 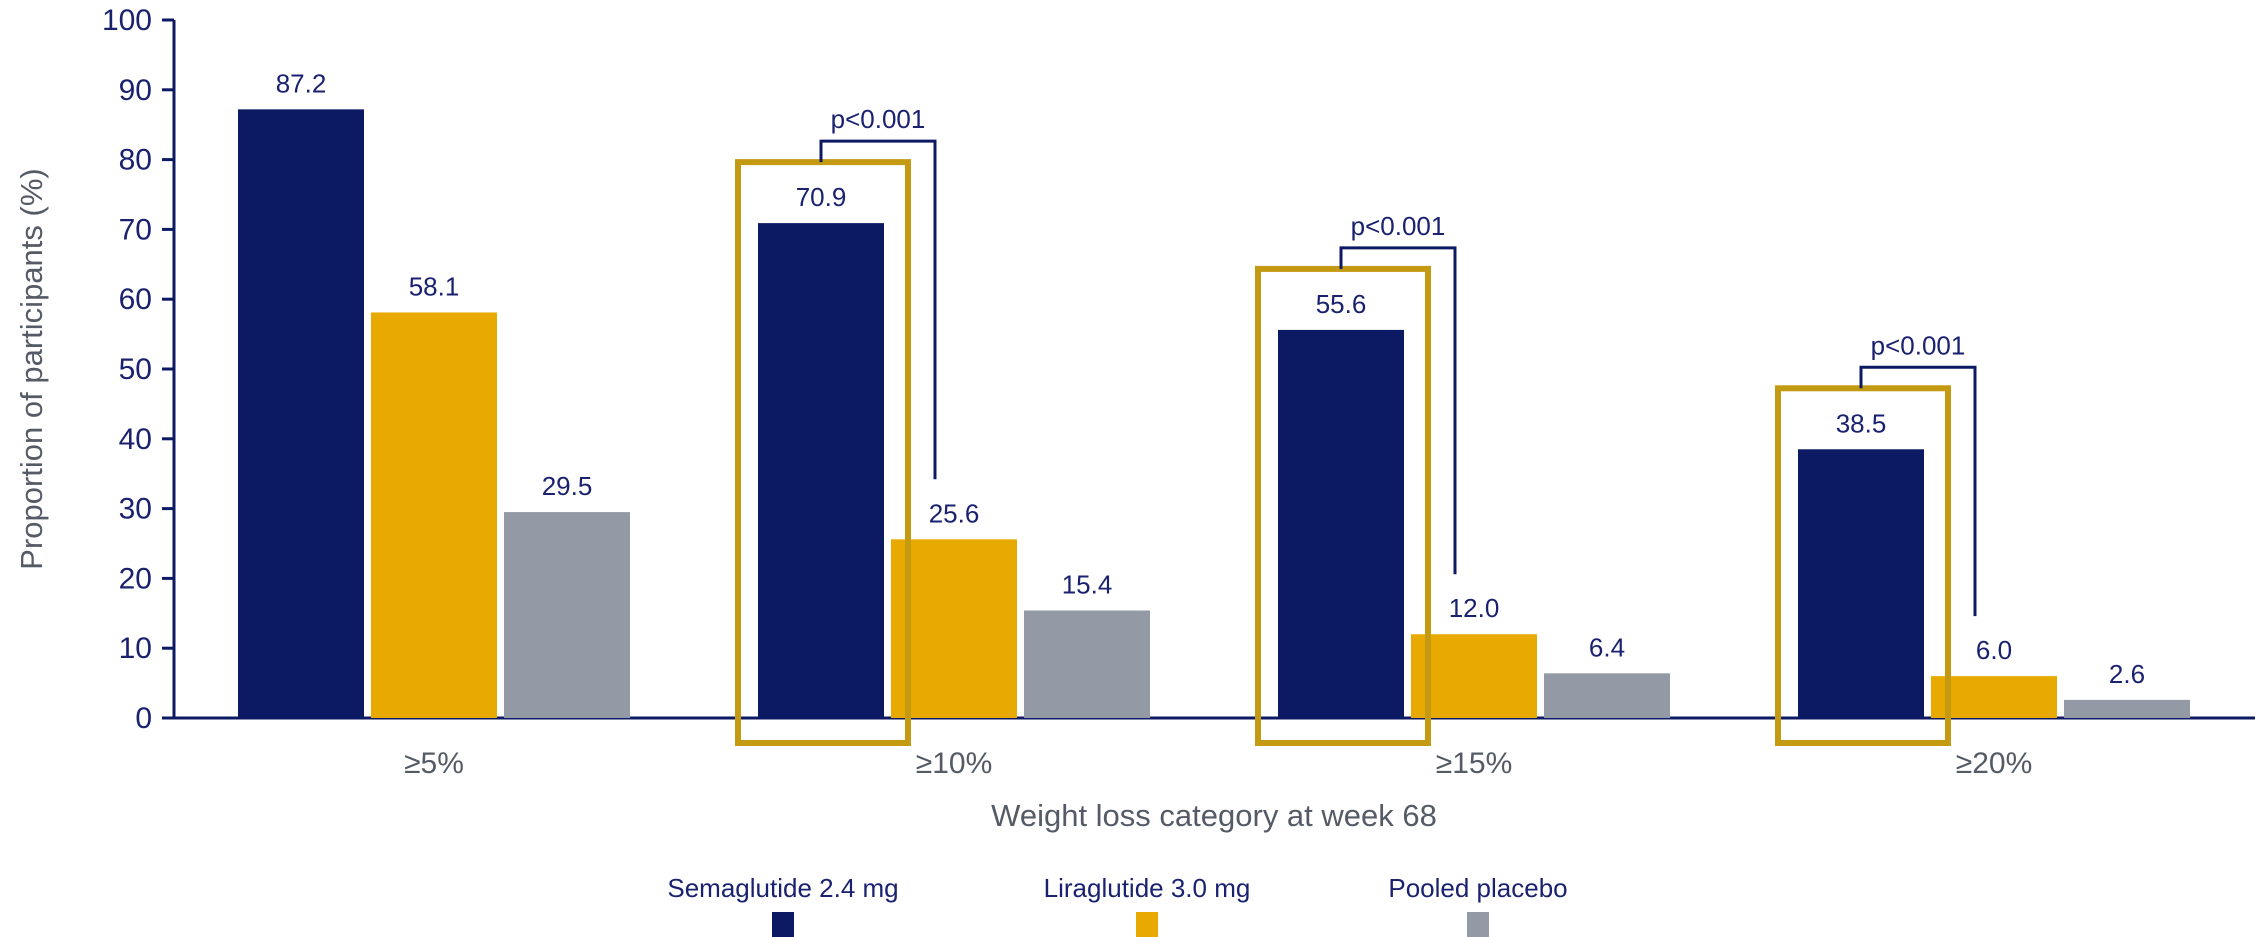 What do you see at coordinates (1147, 888) in the screenshot?
I see `legend-label: Liraglutide 3.0 mg` at bounding box center [1147, 888].